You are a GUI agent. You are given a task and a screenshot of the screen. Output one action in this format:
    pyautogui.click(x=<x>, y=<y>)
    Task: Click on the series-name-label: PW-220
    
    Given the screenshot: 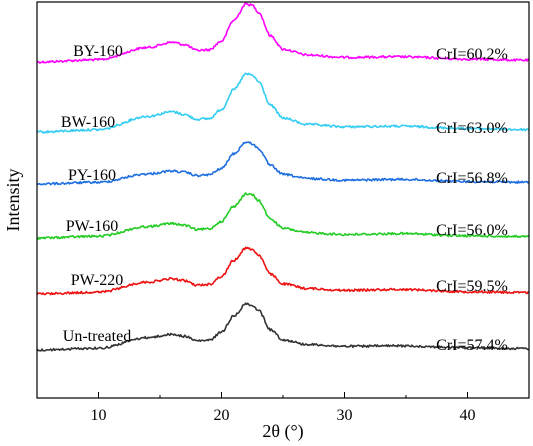 What is the action you would take?
    pyautogui.click(x=97, y=280)
    